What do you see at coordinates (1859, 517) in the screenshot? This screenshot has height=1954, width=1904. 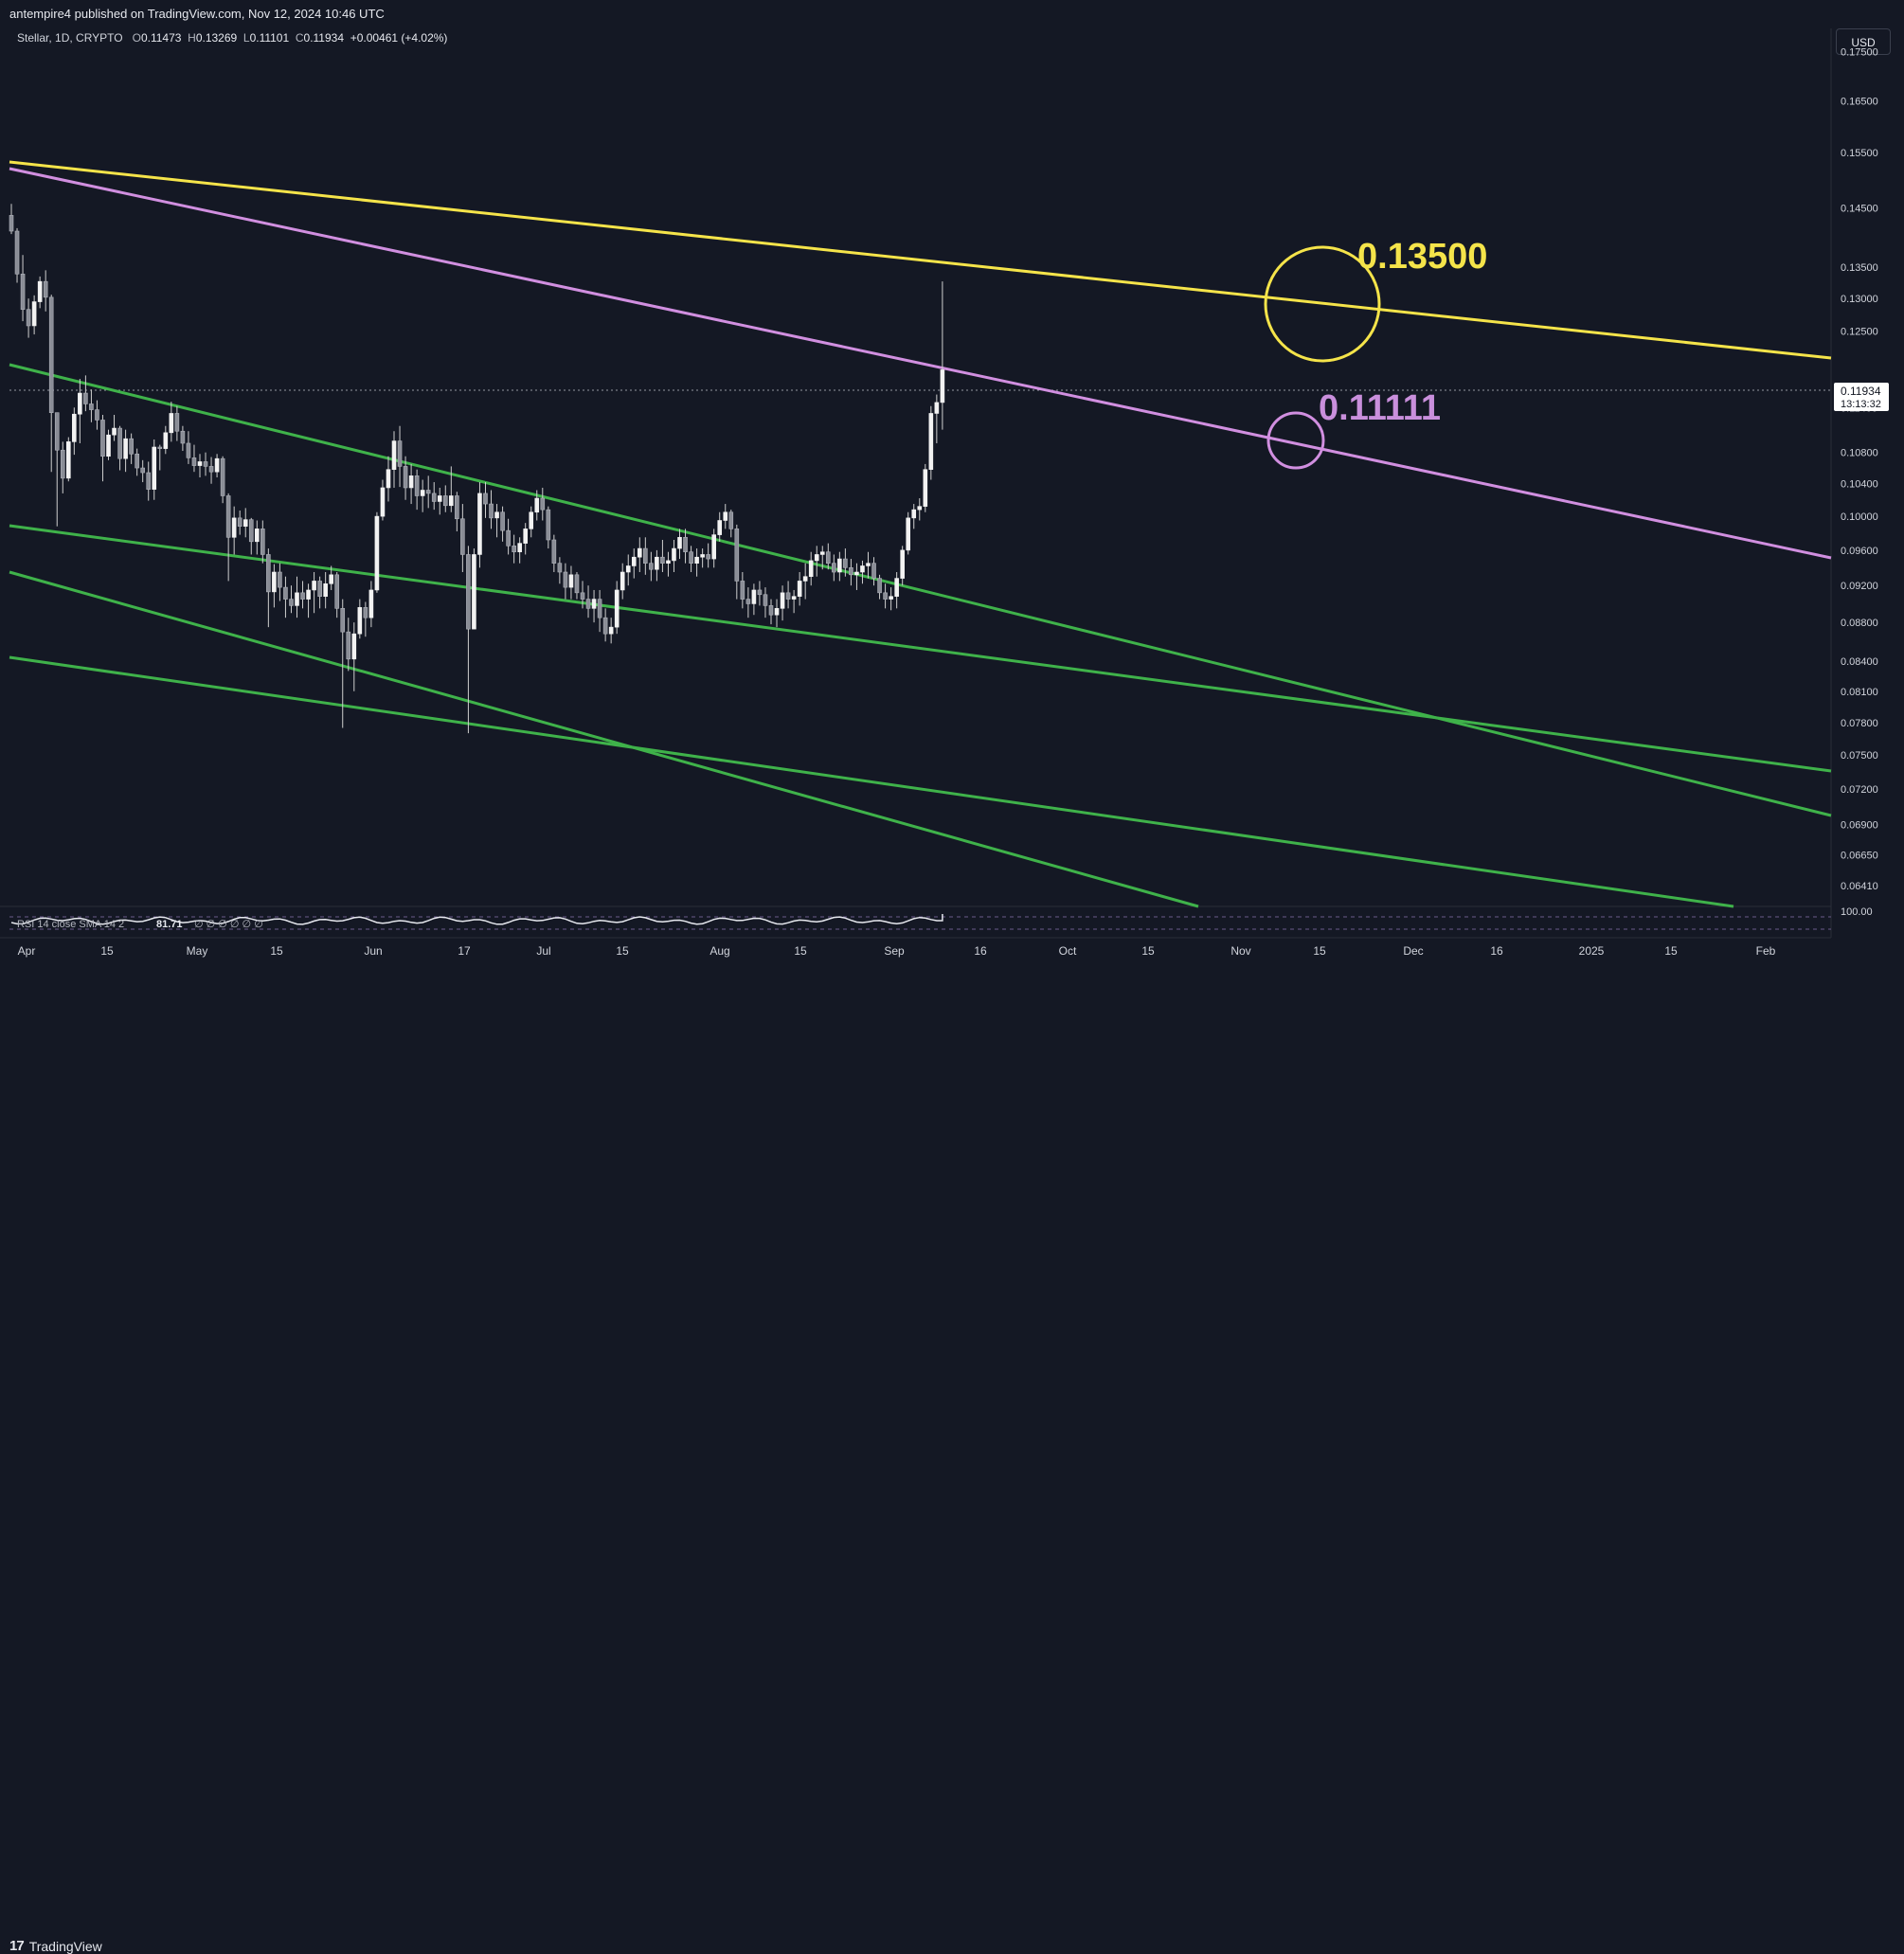 I see `price-tick-label: 0.10000` at bounding box center [1859, 517].